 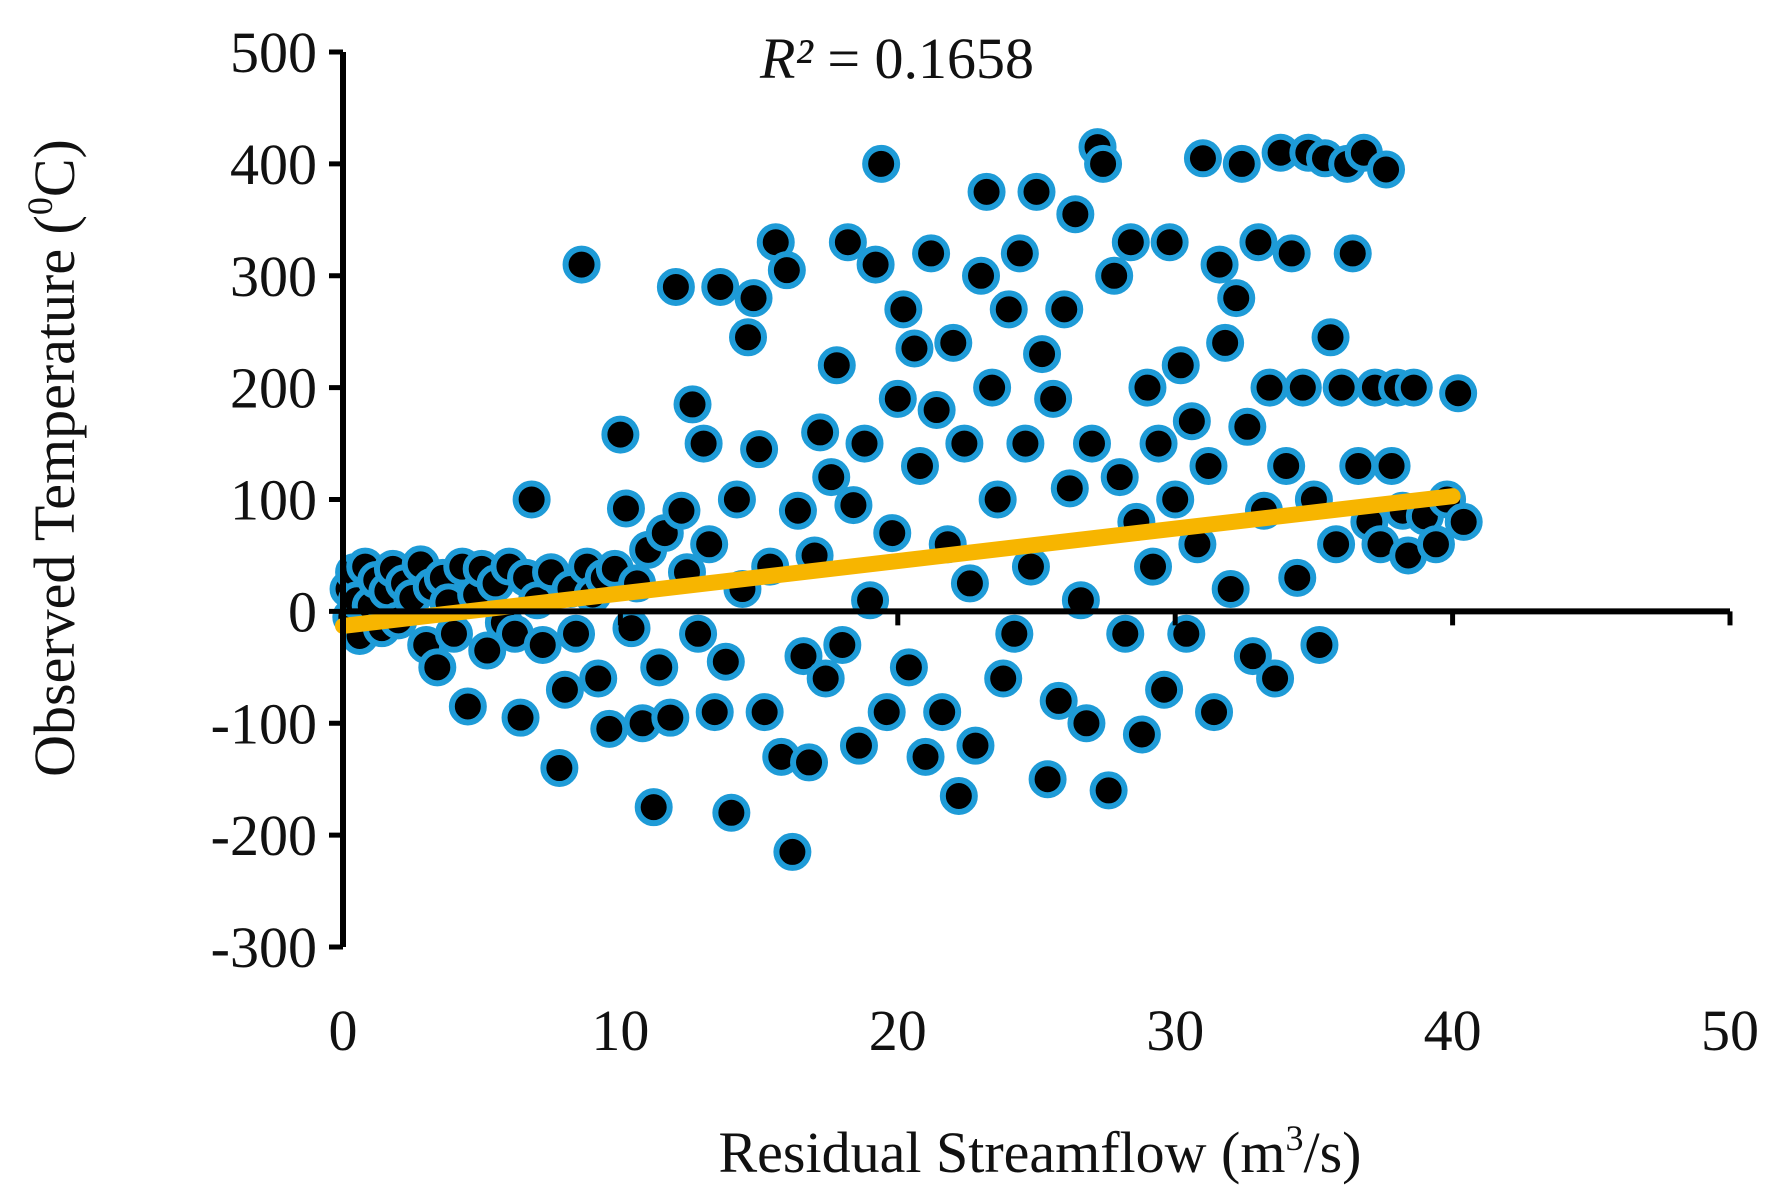 What do you see at coordinates (1730, 1030) in the screenshot?
I see `x-tick-label: 50` at bounding box center [1730, 1030].